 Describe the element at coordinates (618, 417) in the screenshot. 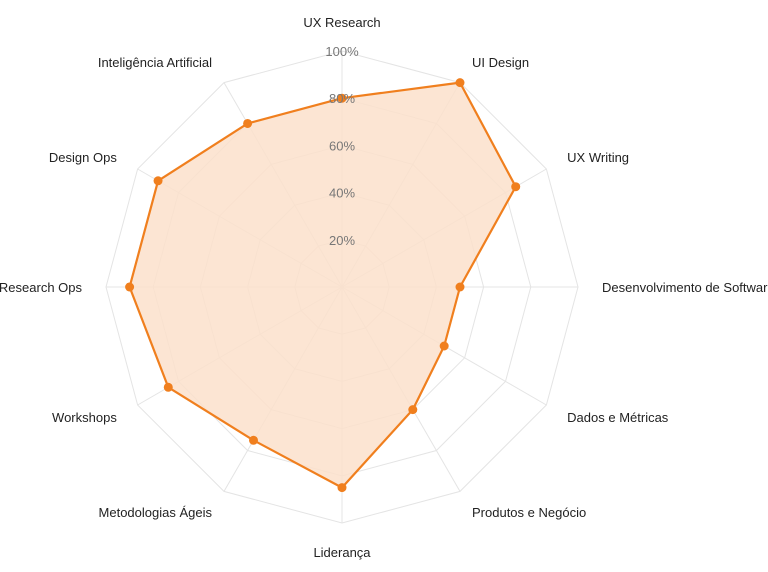

I see `category-label: Dados e Métricas` at that location.